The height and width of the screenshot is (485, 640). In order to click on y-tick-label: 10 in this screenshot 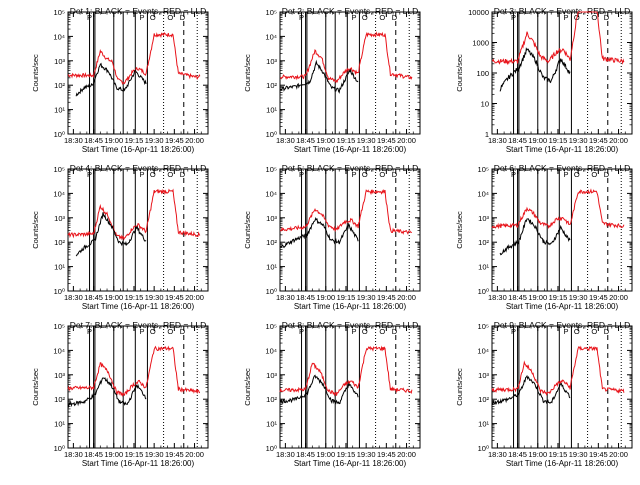, I will do `click(485, 104)`.